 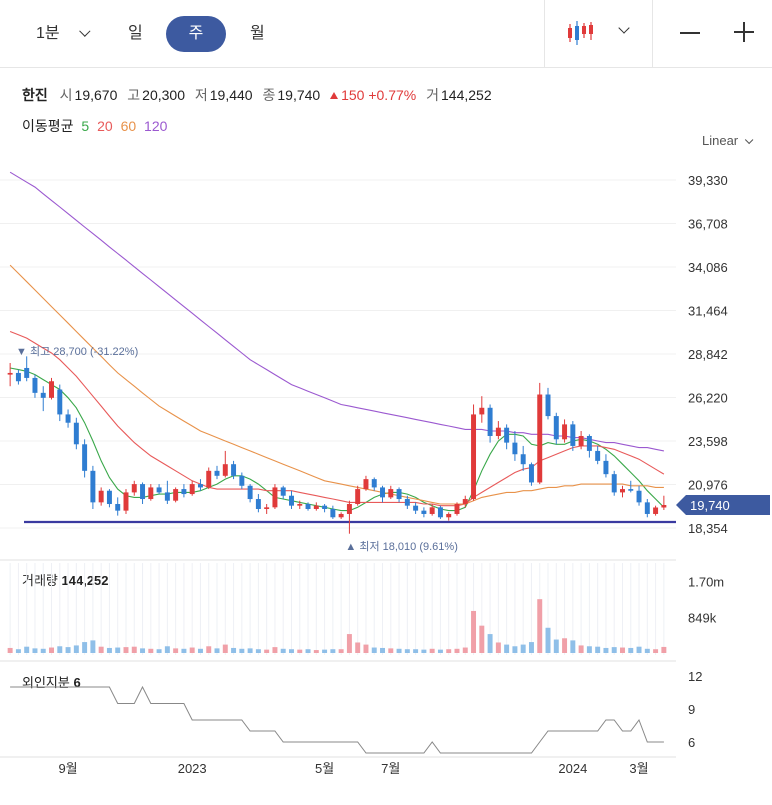 I want to click on foreign-axis-tick: 12, so click(x=695, y=676).